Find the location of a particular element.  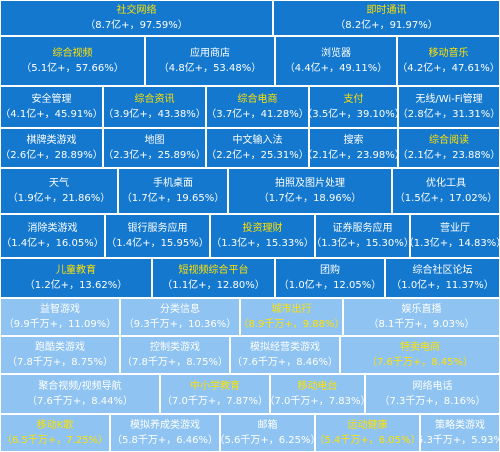

treemap-tile: 地图 （2.3亿+，25.89%） is located at coordinates (154, 148).